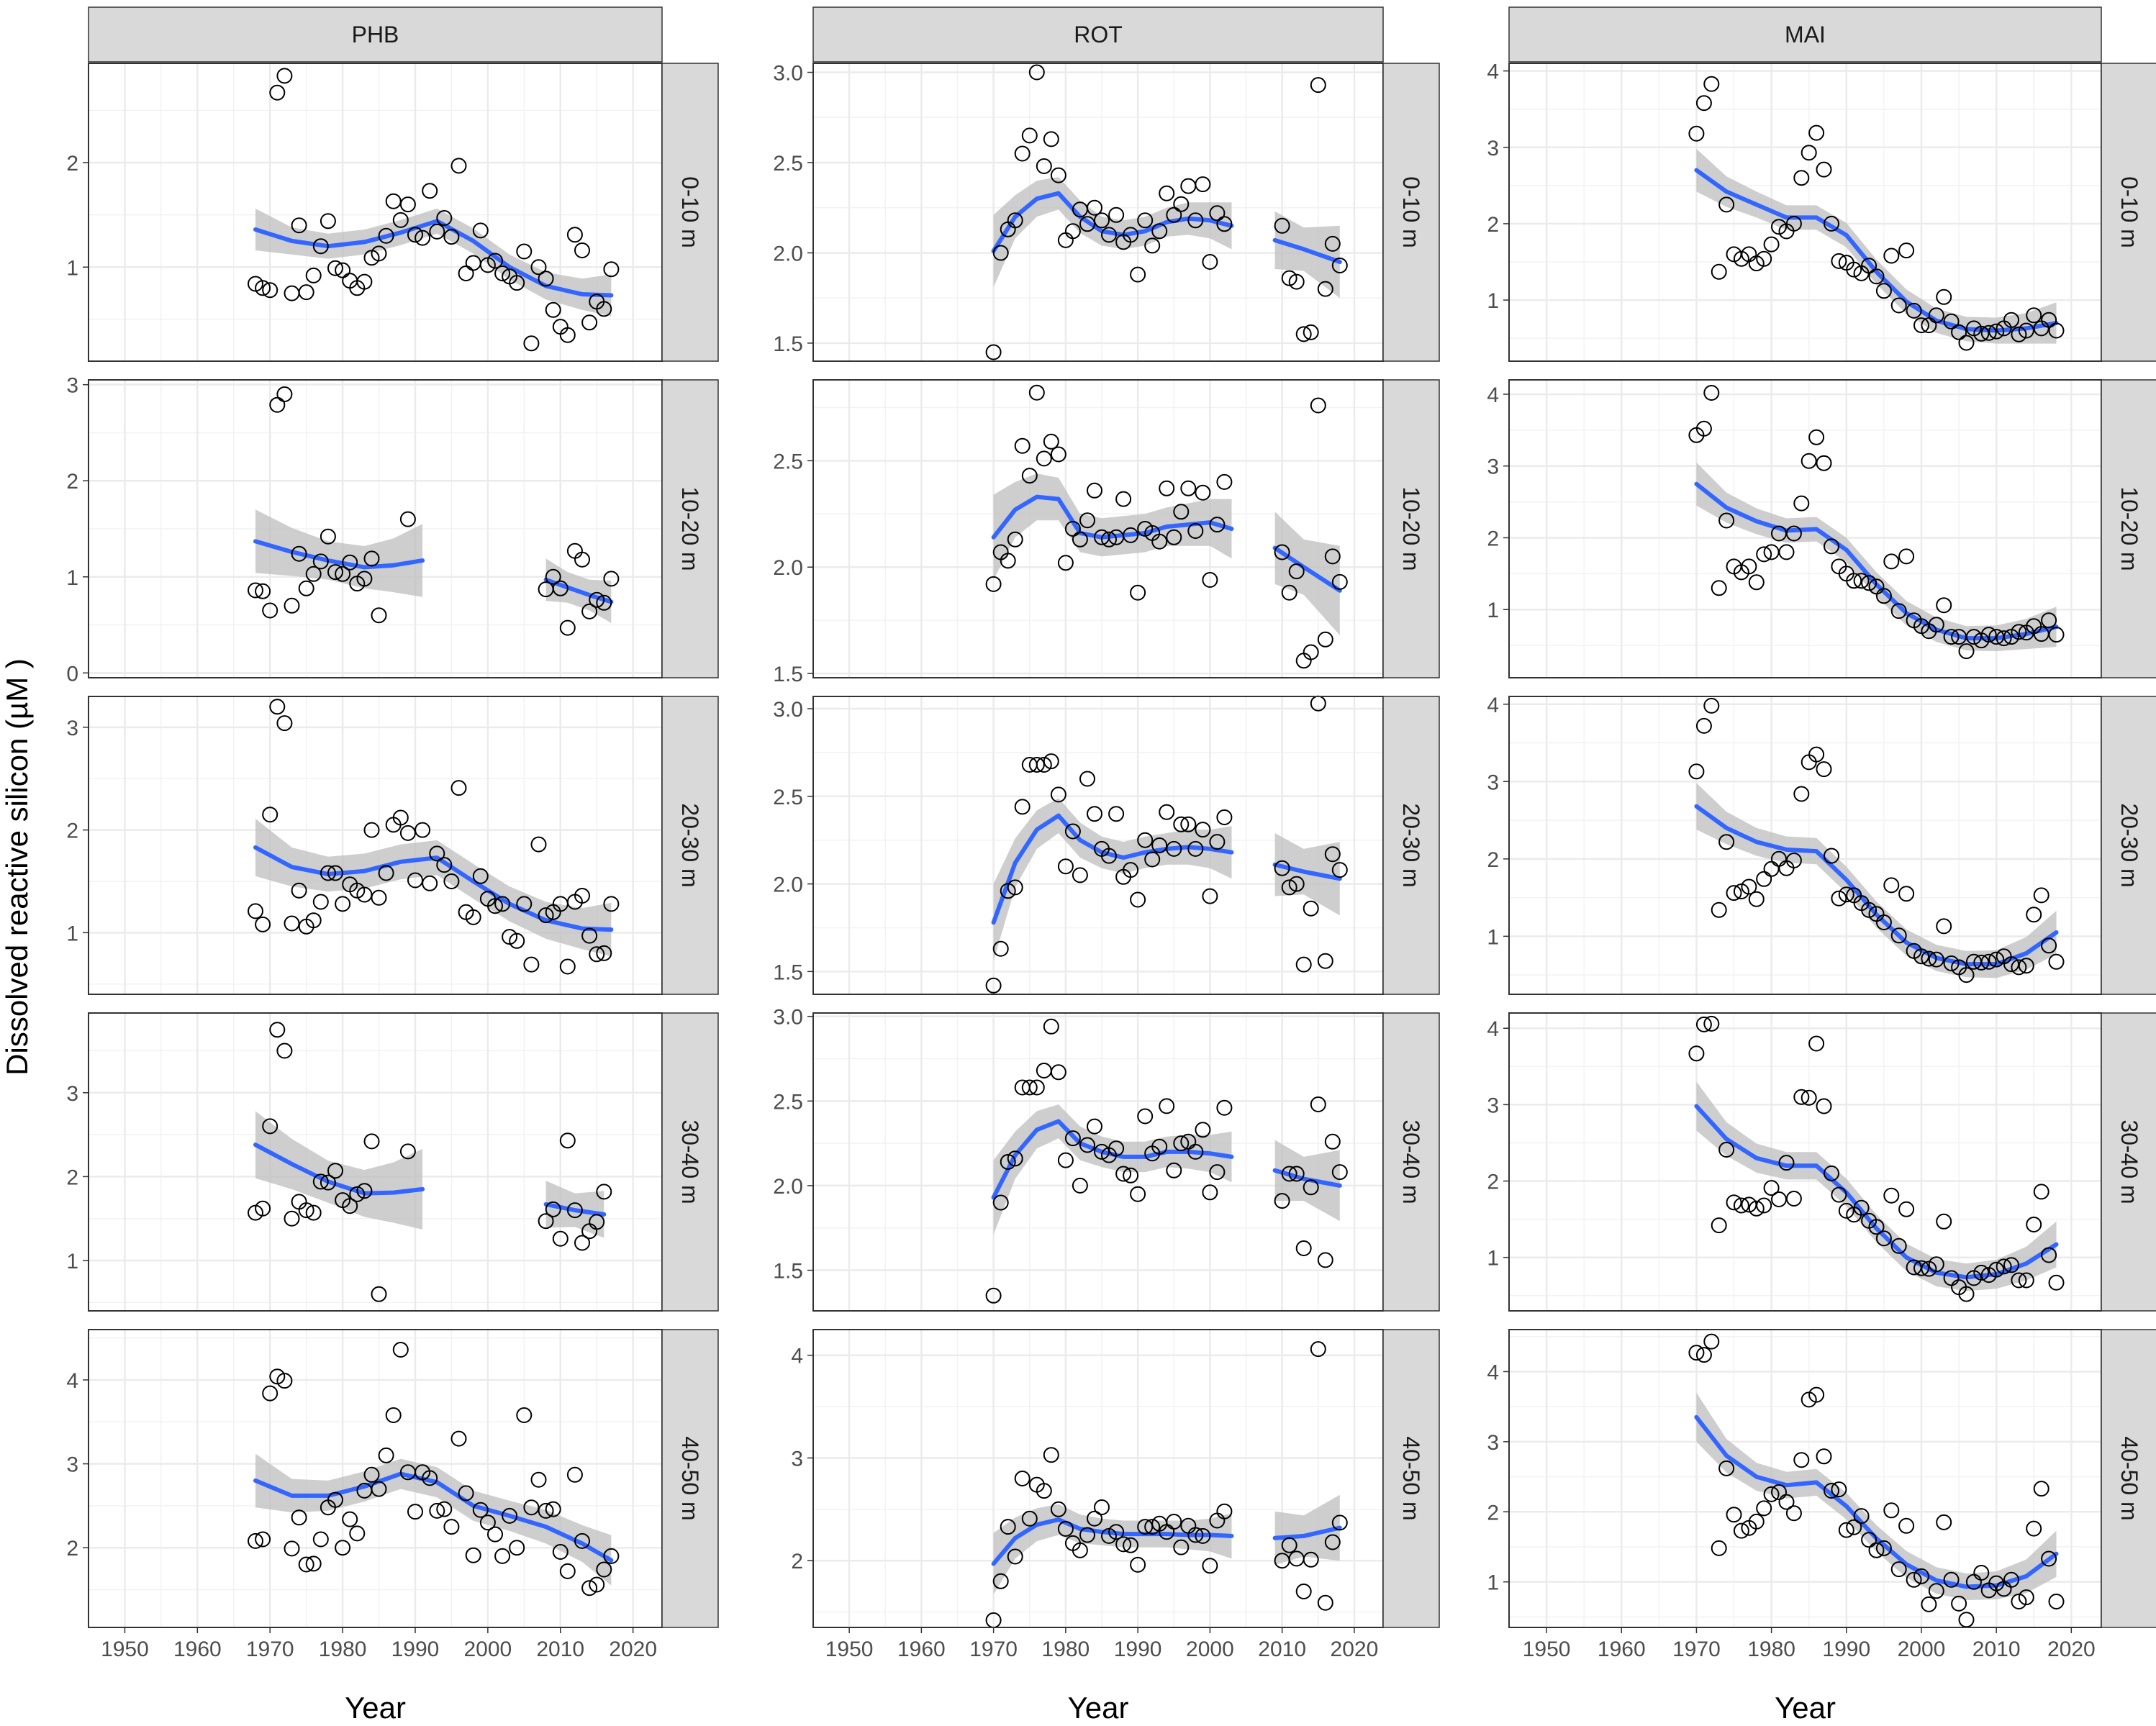 This screenshot has width=2156, height=1726. Describe the element at coordinates (1106, 533) in the screenshot. I see `panel-rot-10-20m: 1.5 2.0 2.5 10-20 m` at that location.